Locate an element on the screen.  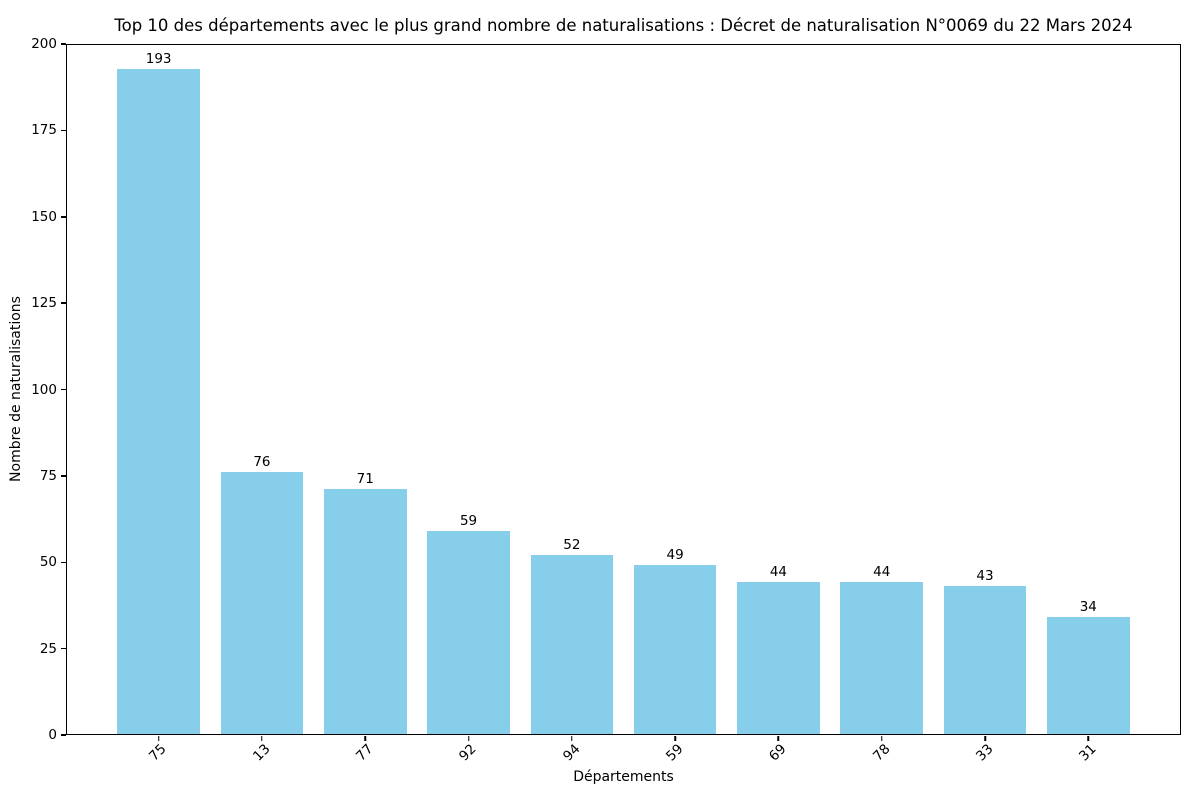
bar-value-label: 193 is located at coordinates (158, 59).